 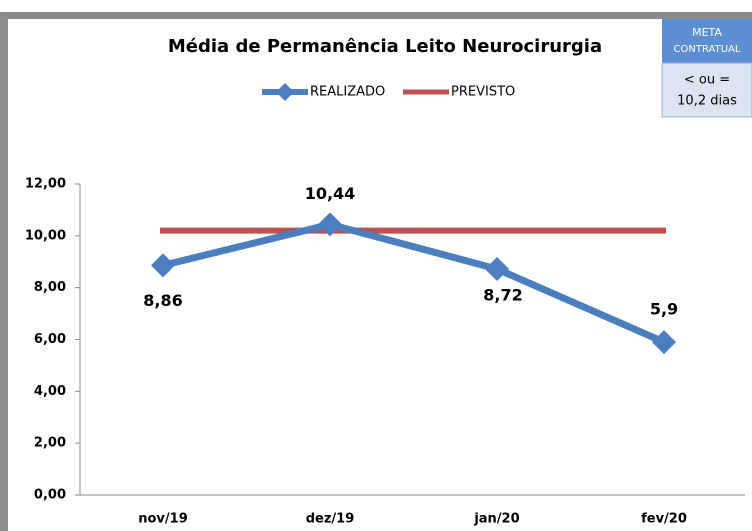 I want to click on meta-title: META, so click(x=707, y=32).